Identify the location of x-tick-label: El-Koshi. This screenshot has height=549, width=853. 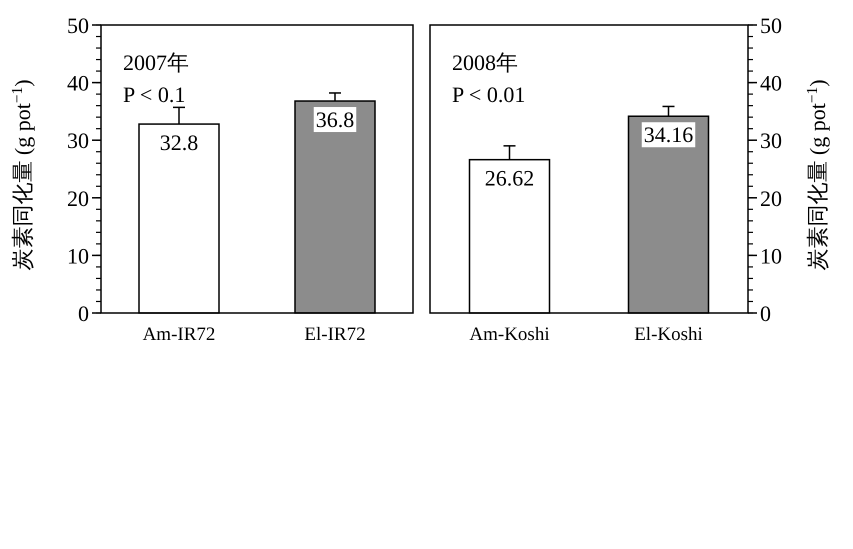
(668, 334).